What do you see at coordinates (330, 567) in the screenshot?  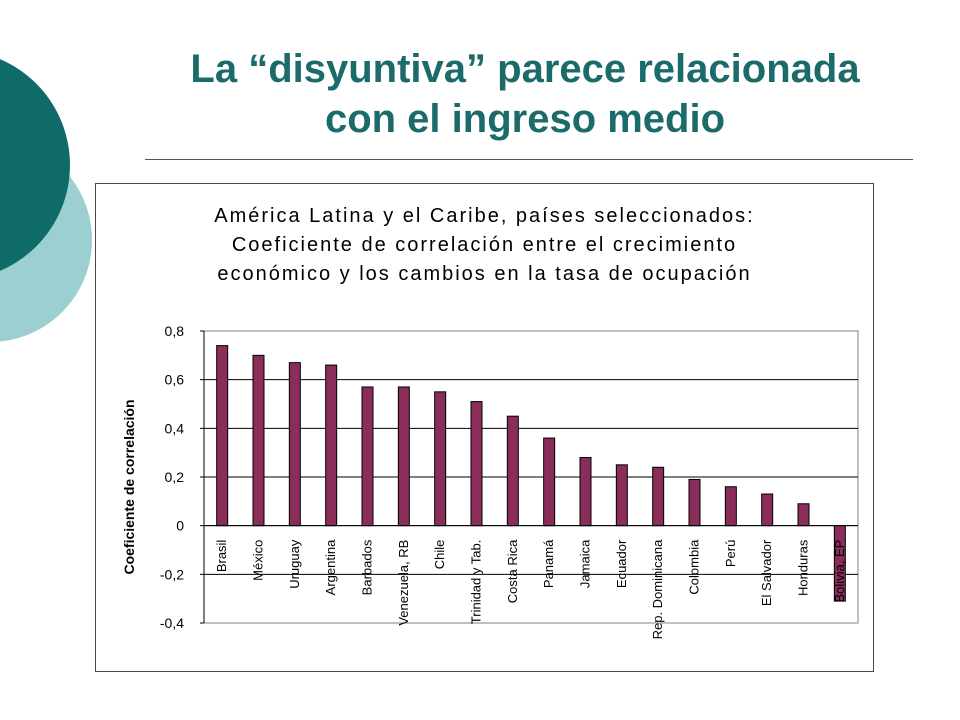 I see `category-label: Argentina` at bounding box center [330, 567].